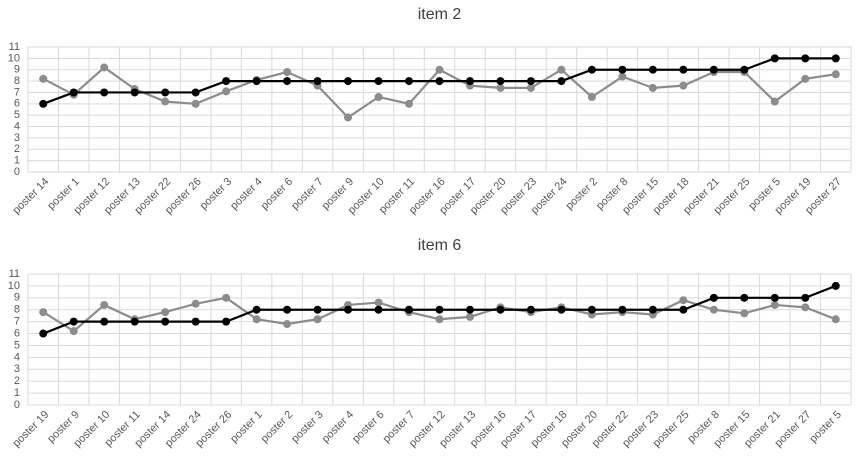 The height and width of the screenshot is (470, 860). What do you see at coordinates (246, 427) in the screenshot?
I see `x-tick-label: poster 1` at bounding box center [246, 427].